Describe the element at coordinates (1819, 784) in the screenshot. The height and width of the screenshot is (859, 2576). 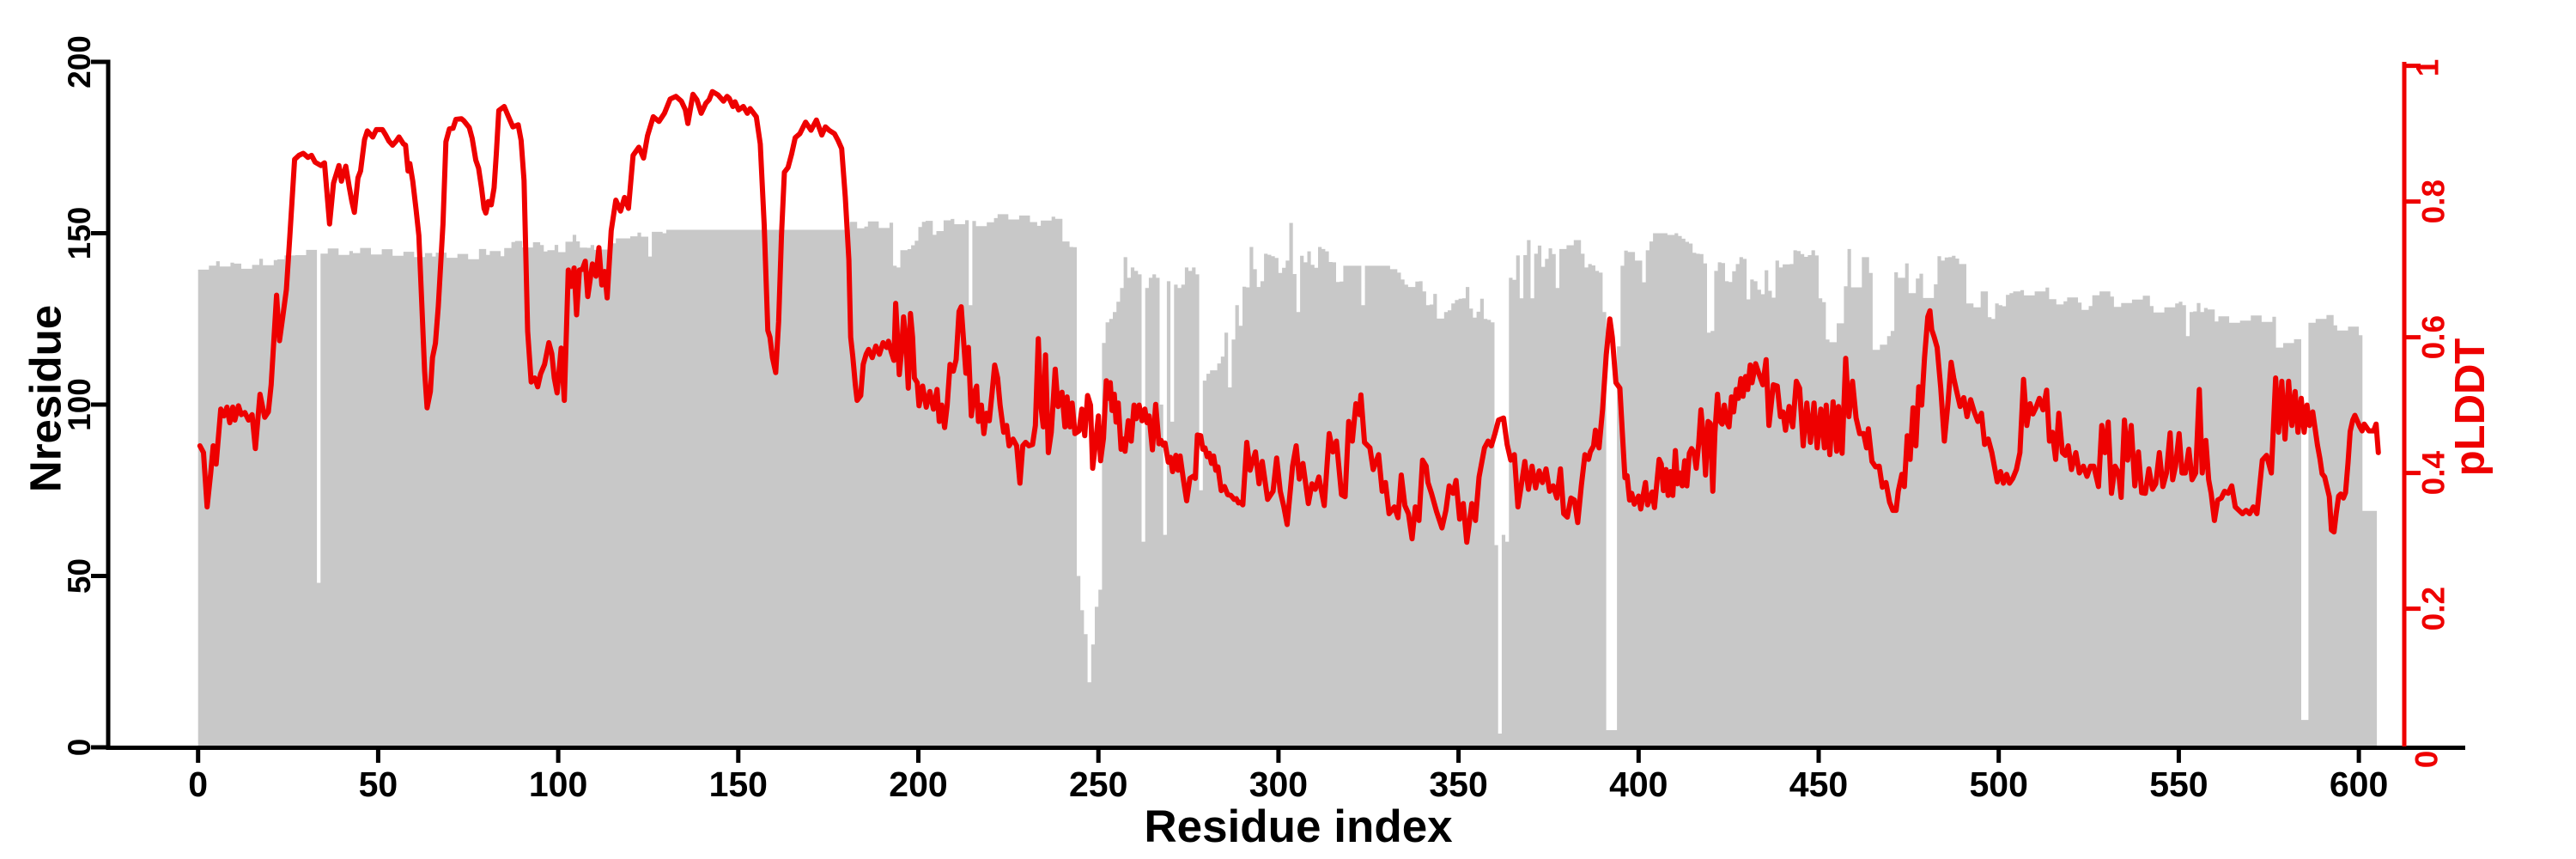
I see `svg-text: 450` at that location.